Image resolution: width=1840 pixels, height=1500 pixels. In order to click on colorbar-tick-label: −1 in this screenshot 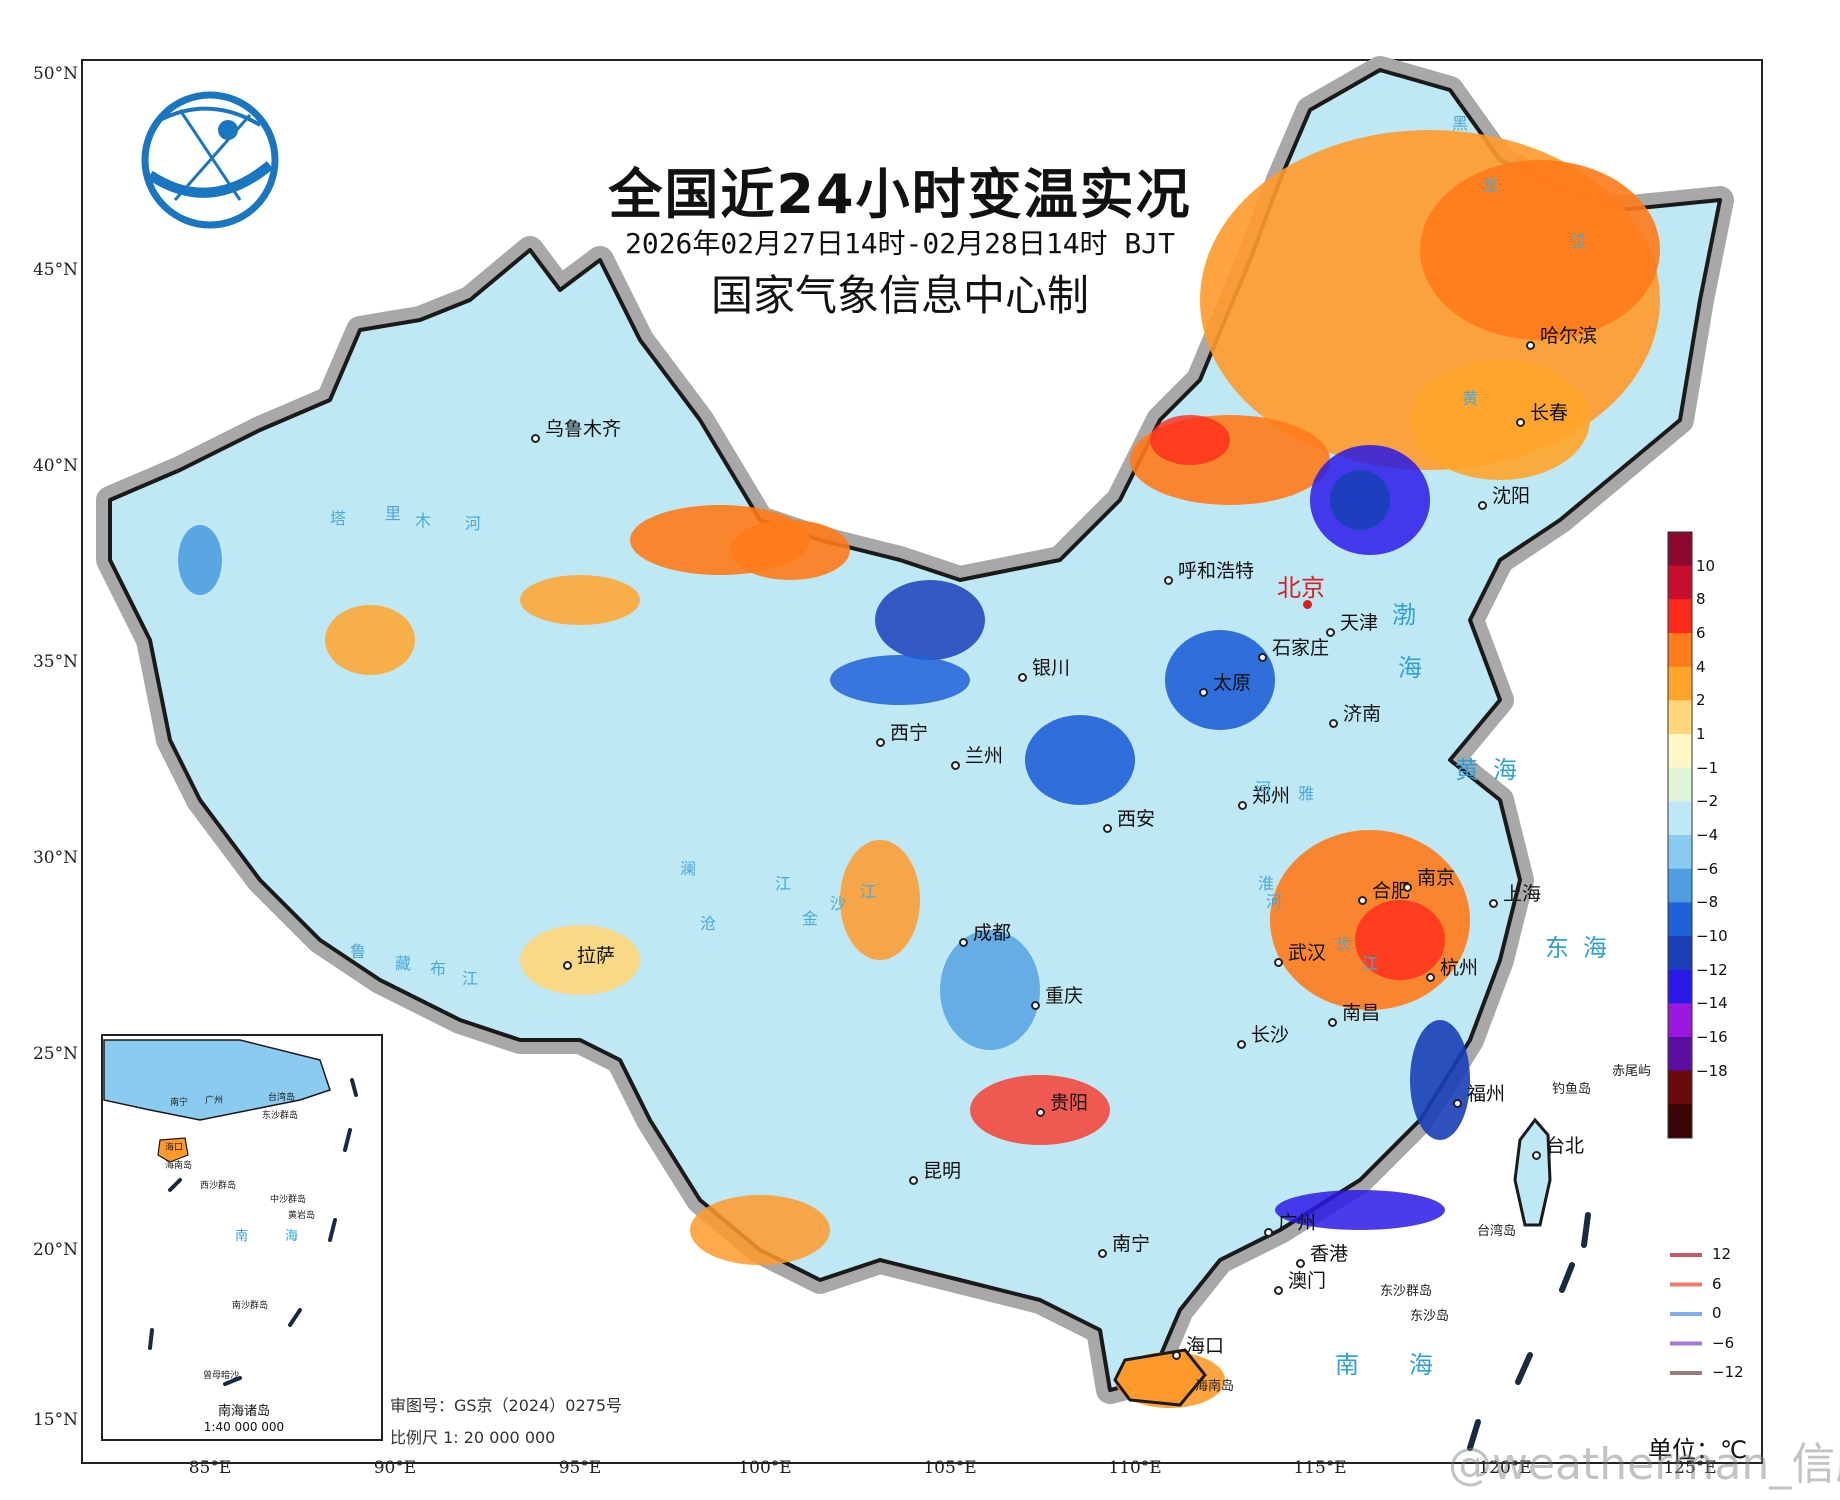, I will do `click(1707, 767)`.